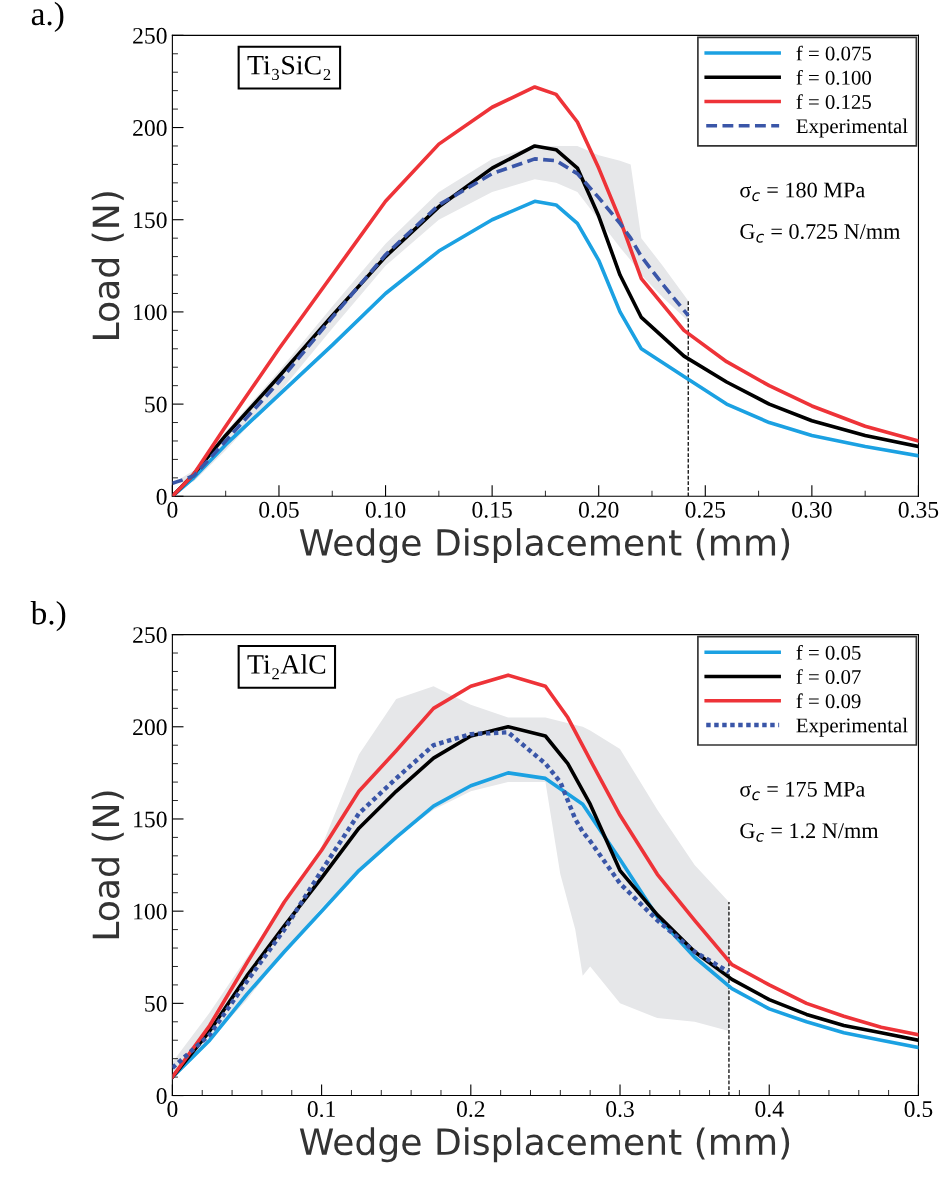 This screenshot has height=1178, width=942. I want to click on text: a.), so click(47, 17).